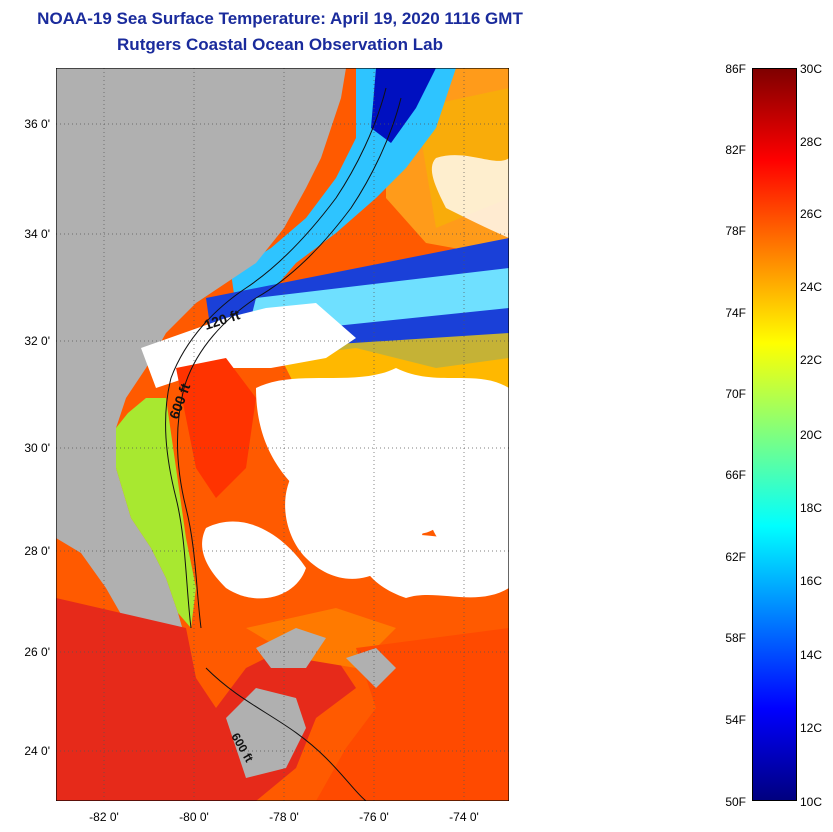 Image resolution: width=833 pixels, height=832 pixels. What do you see at coordinates (735, 313) in the screenshot?
I see `colorbar-fahrenheit-label: 74F` at bounding box center [735, 313].